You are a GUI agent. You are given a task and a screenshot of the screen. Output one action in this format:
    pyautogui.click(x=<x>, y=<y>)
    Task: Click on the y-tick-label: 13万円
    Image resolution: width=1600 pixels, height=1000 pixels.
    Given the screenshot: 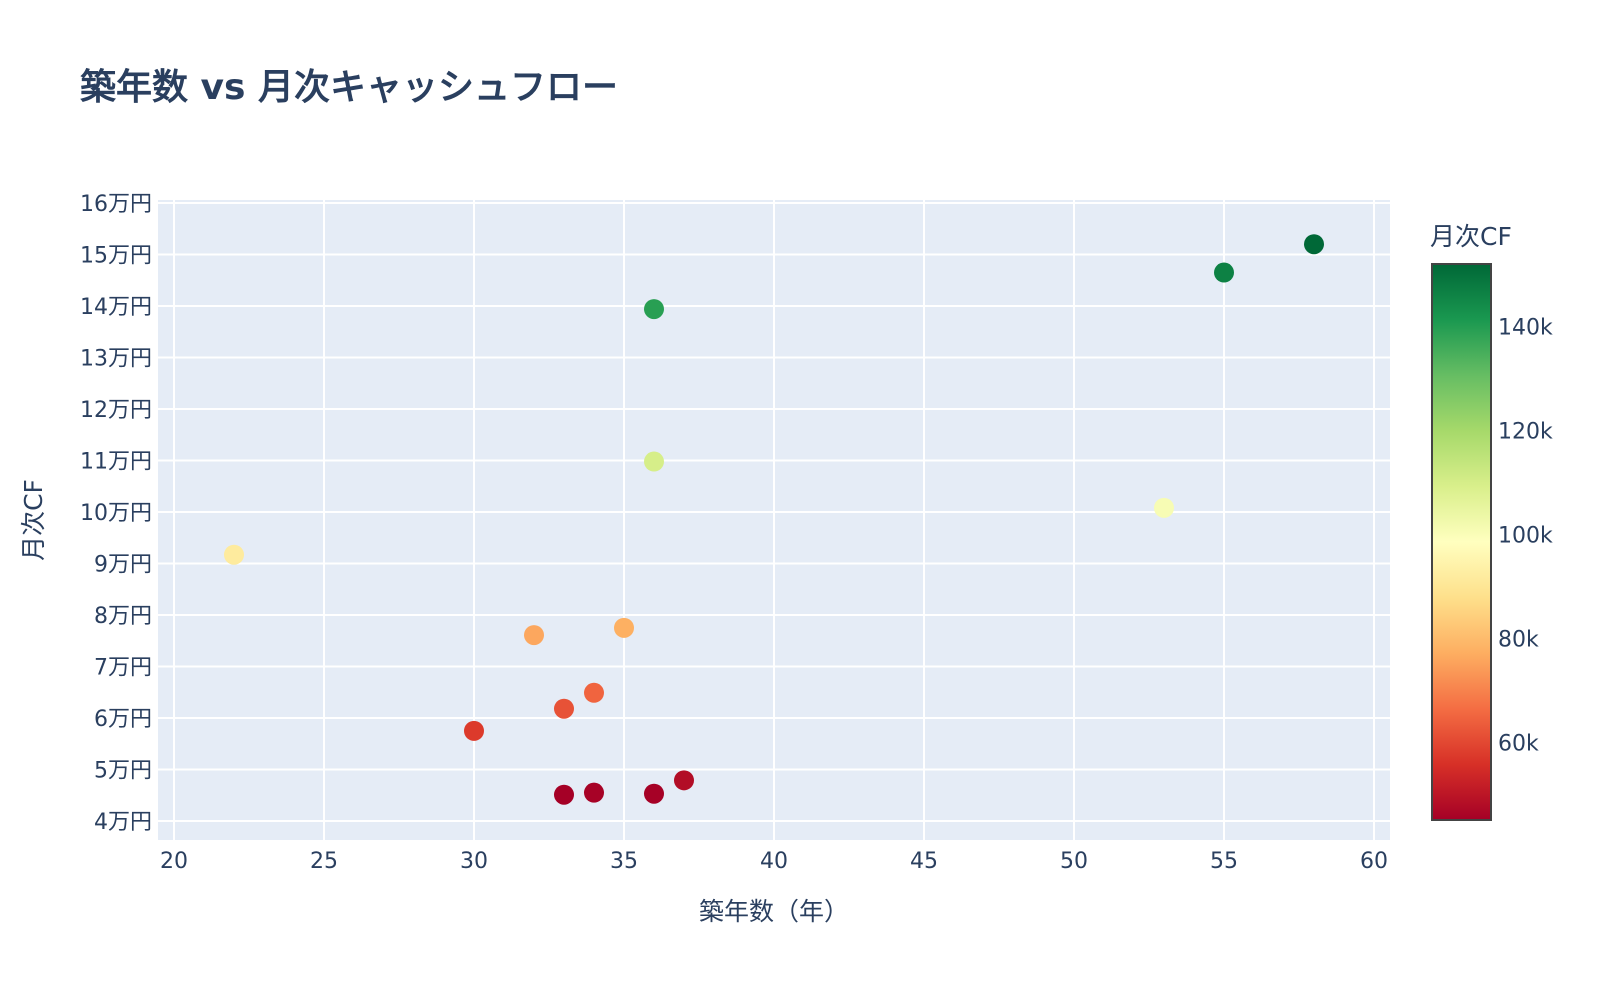 What is the action you would take?
    pyautogui.click(x=116, y=359)
    